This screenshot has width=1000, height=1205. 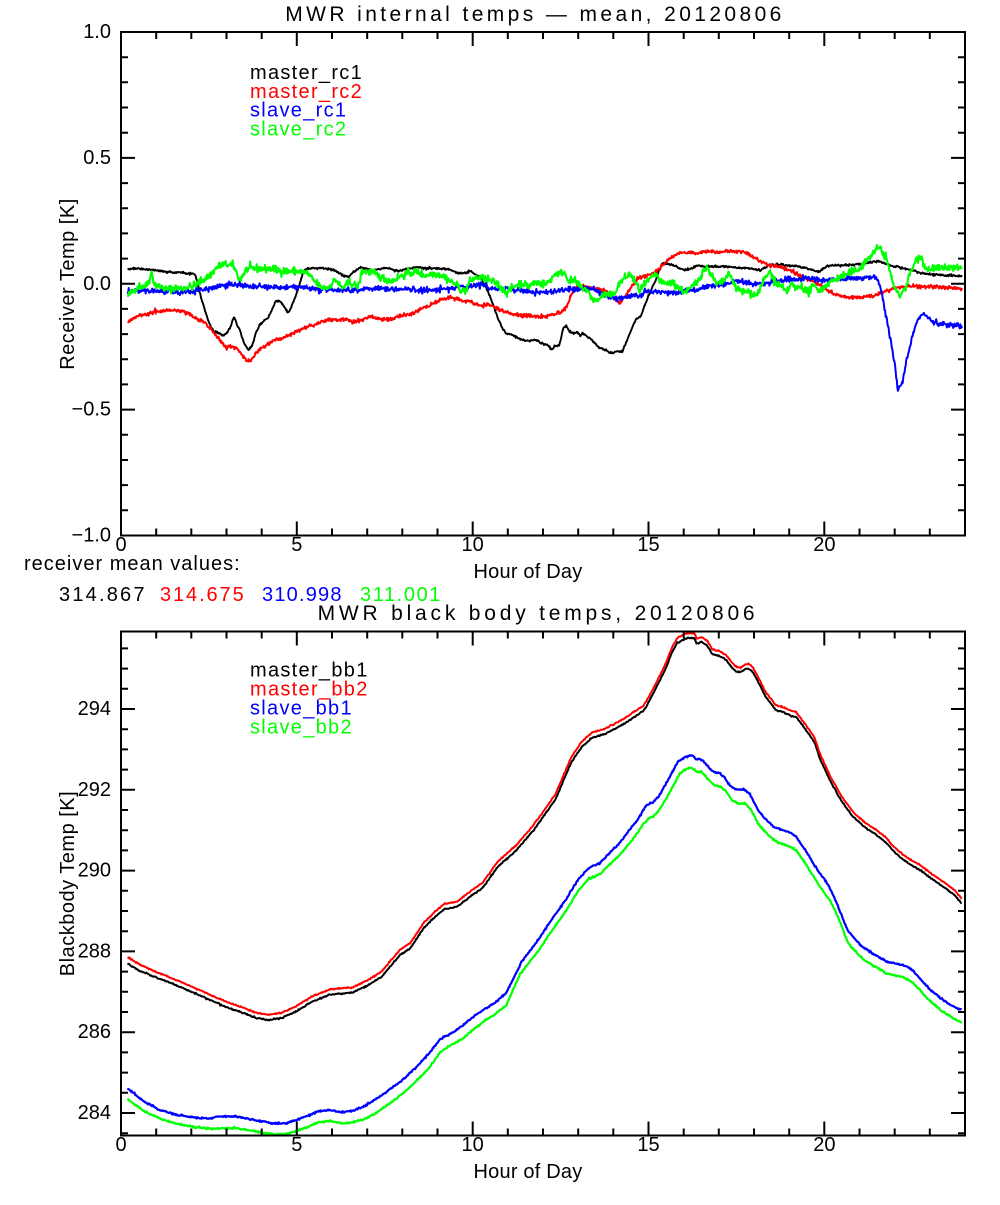 I want to click on svg-text: Receiver Temp [K], so click(x=68, y=284).